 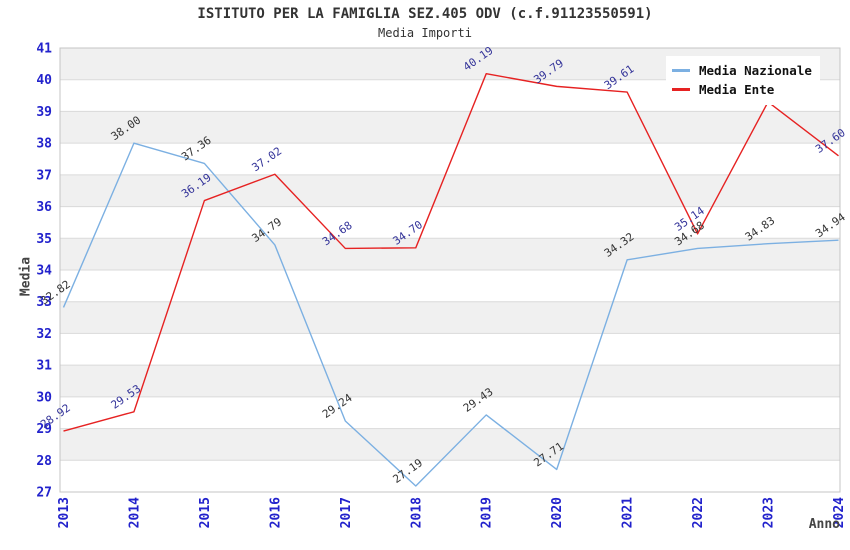 I want to click on legend-label: Media Ente, so click(x=737, y=89).